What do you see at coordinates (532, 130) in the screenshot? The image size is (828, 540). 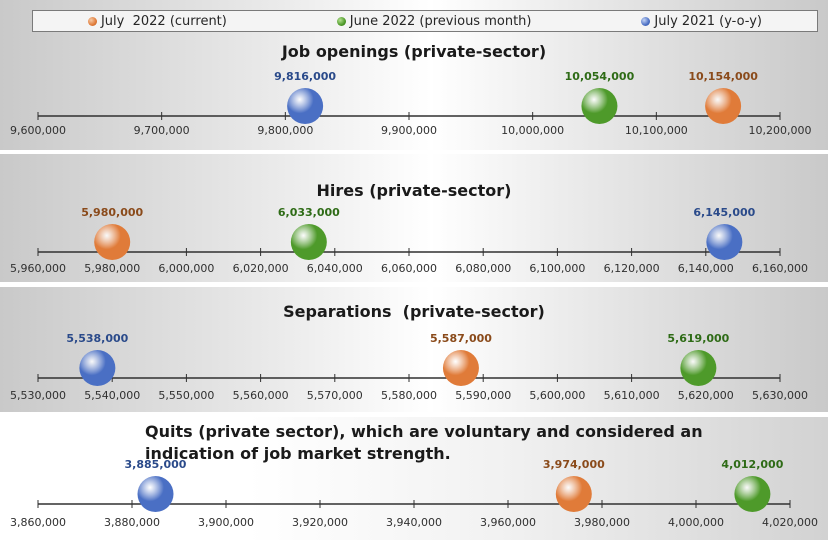 I see `tick-label: 10,000,000` at bounding box center [532, 130].